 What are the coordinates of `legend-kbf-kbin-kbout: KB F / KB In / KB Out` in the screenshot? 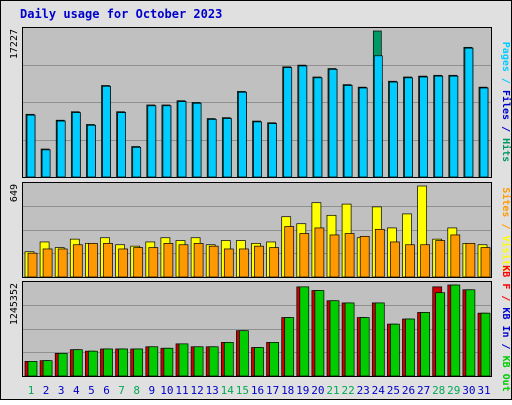 It's located at (505, 328).